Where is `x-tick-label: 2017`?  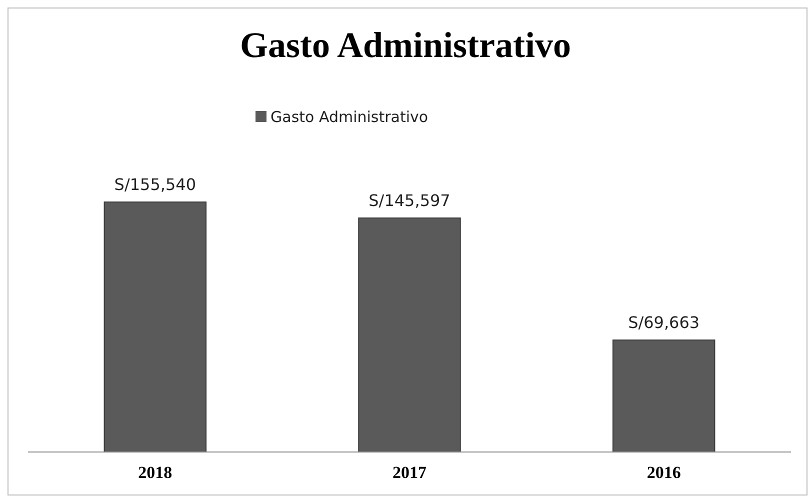
x-tick-label: 2017 is located at coordinates (409, 472).